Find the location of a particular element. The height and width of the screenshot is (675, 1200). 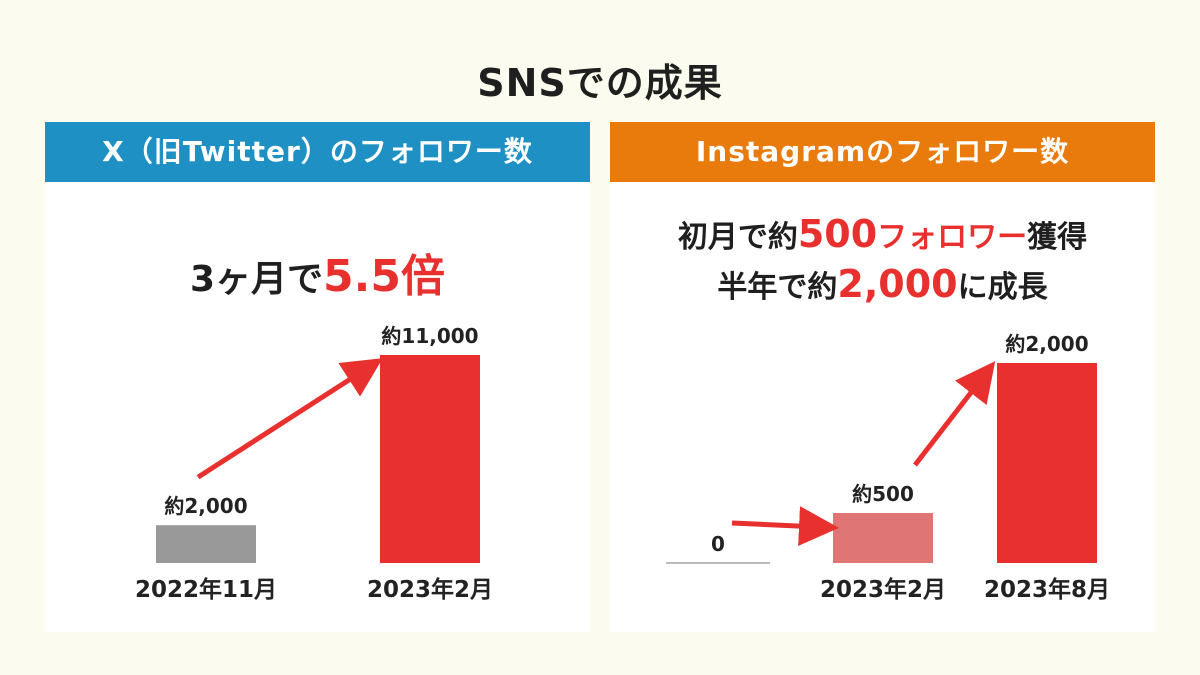

twitter-headline-highlight: 5.5倍 is located at coordinates (384, 276).